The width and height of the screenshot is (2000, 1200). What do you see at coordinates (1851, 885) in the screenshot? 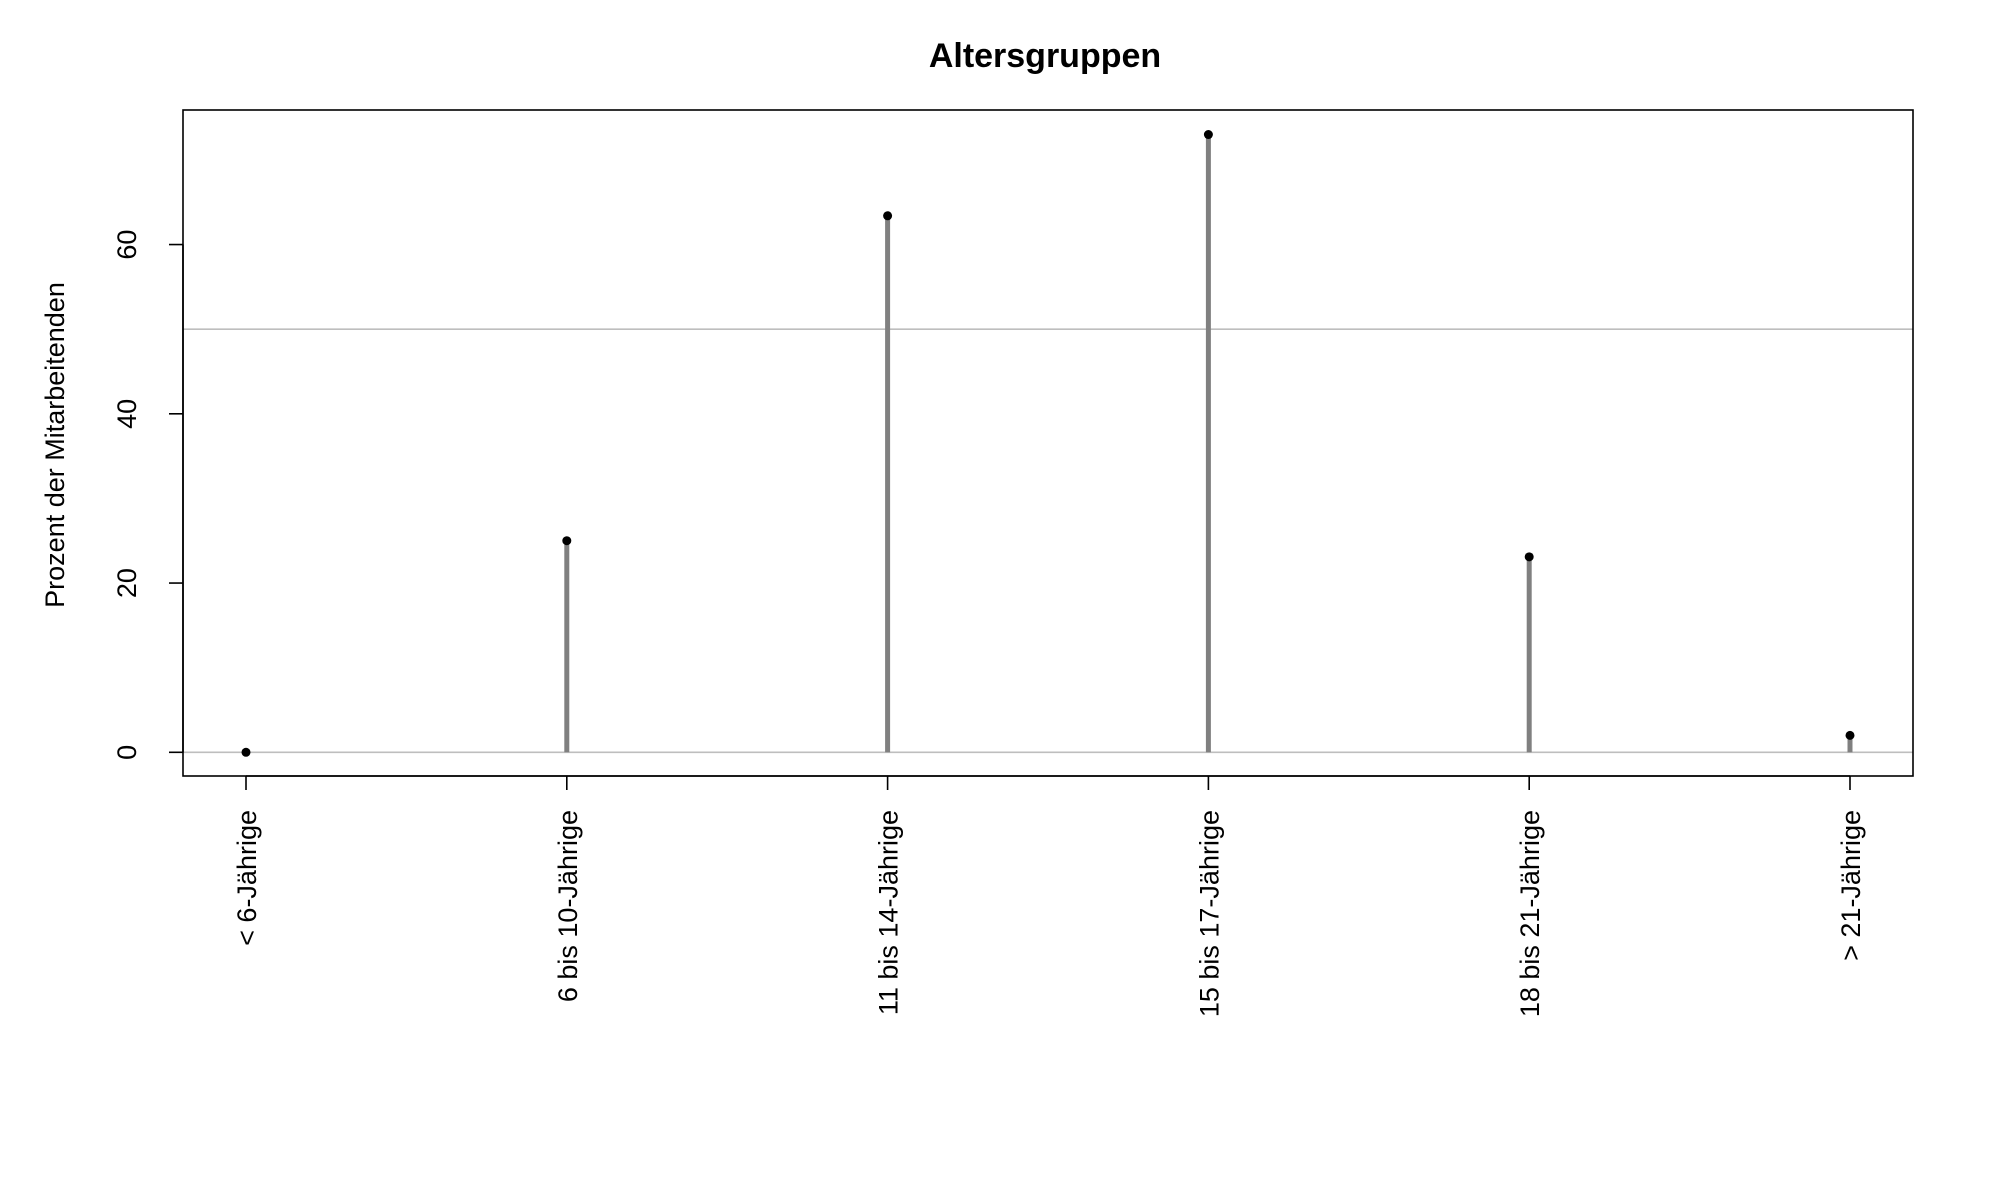
I see `category-label-5: > 21-Jährige` at bounding box center [1851, 885].